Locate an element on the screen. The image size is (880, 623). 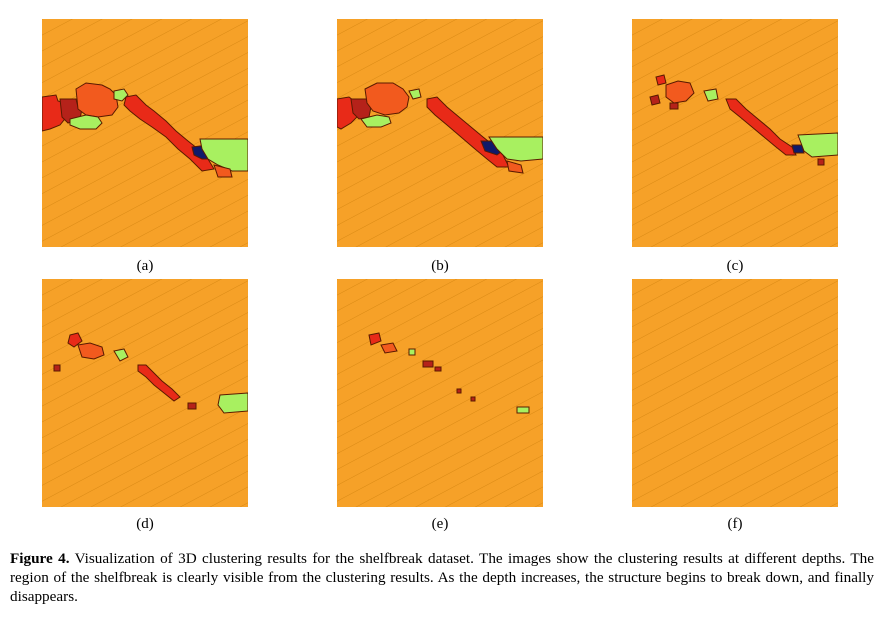
panel-a-image is located at coordinates (145, 133).